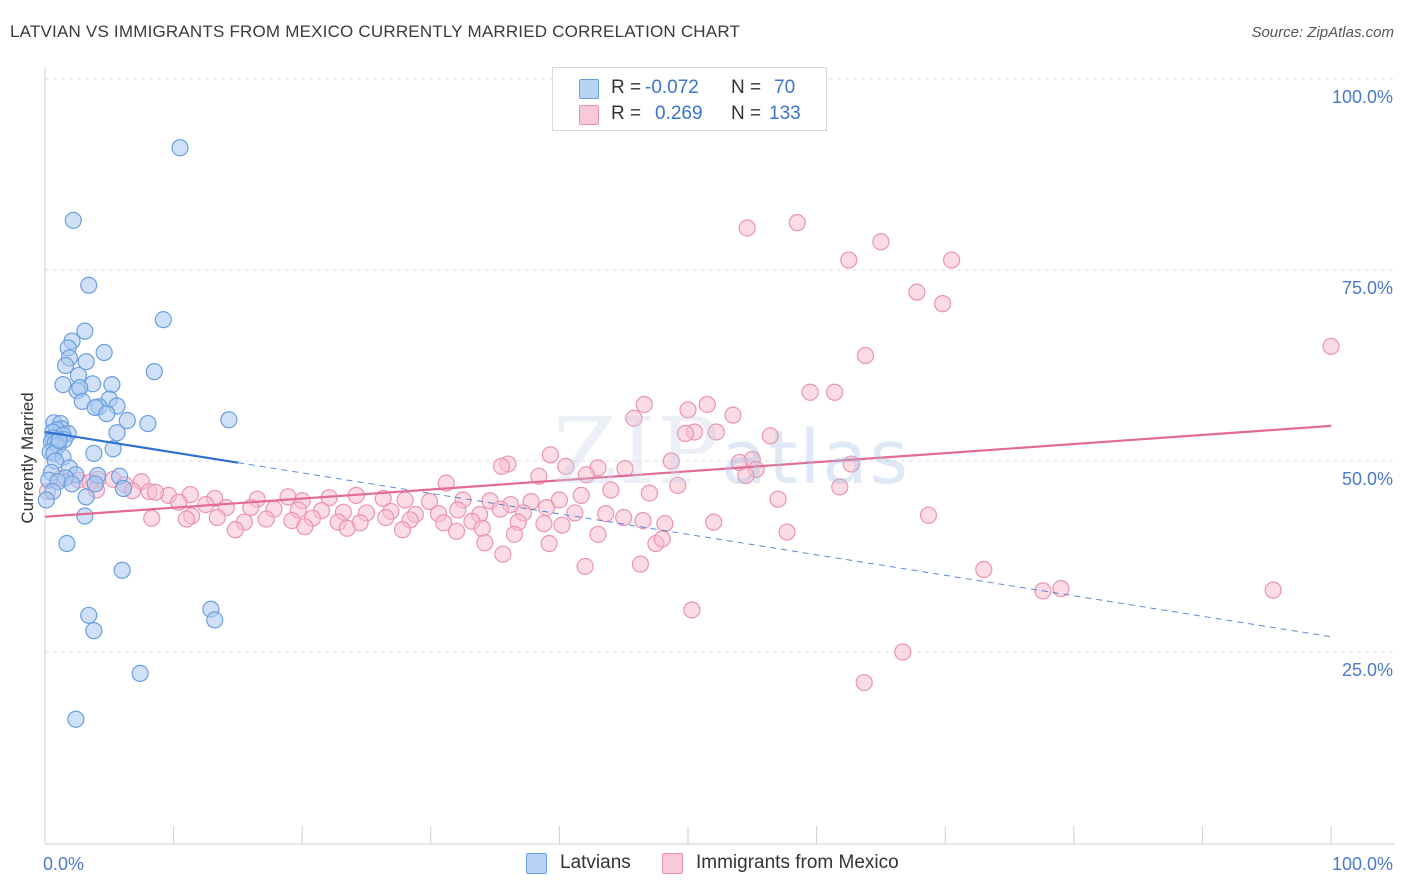 The height and width of the screenshot is (892, 1406). Describe the element at coordinates (141, 447) in the screenshot. I see `latvians-trend-line` at that location.